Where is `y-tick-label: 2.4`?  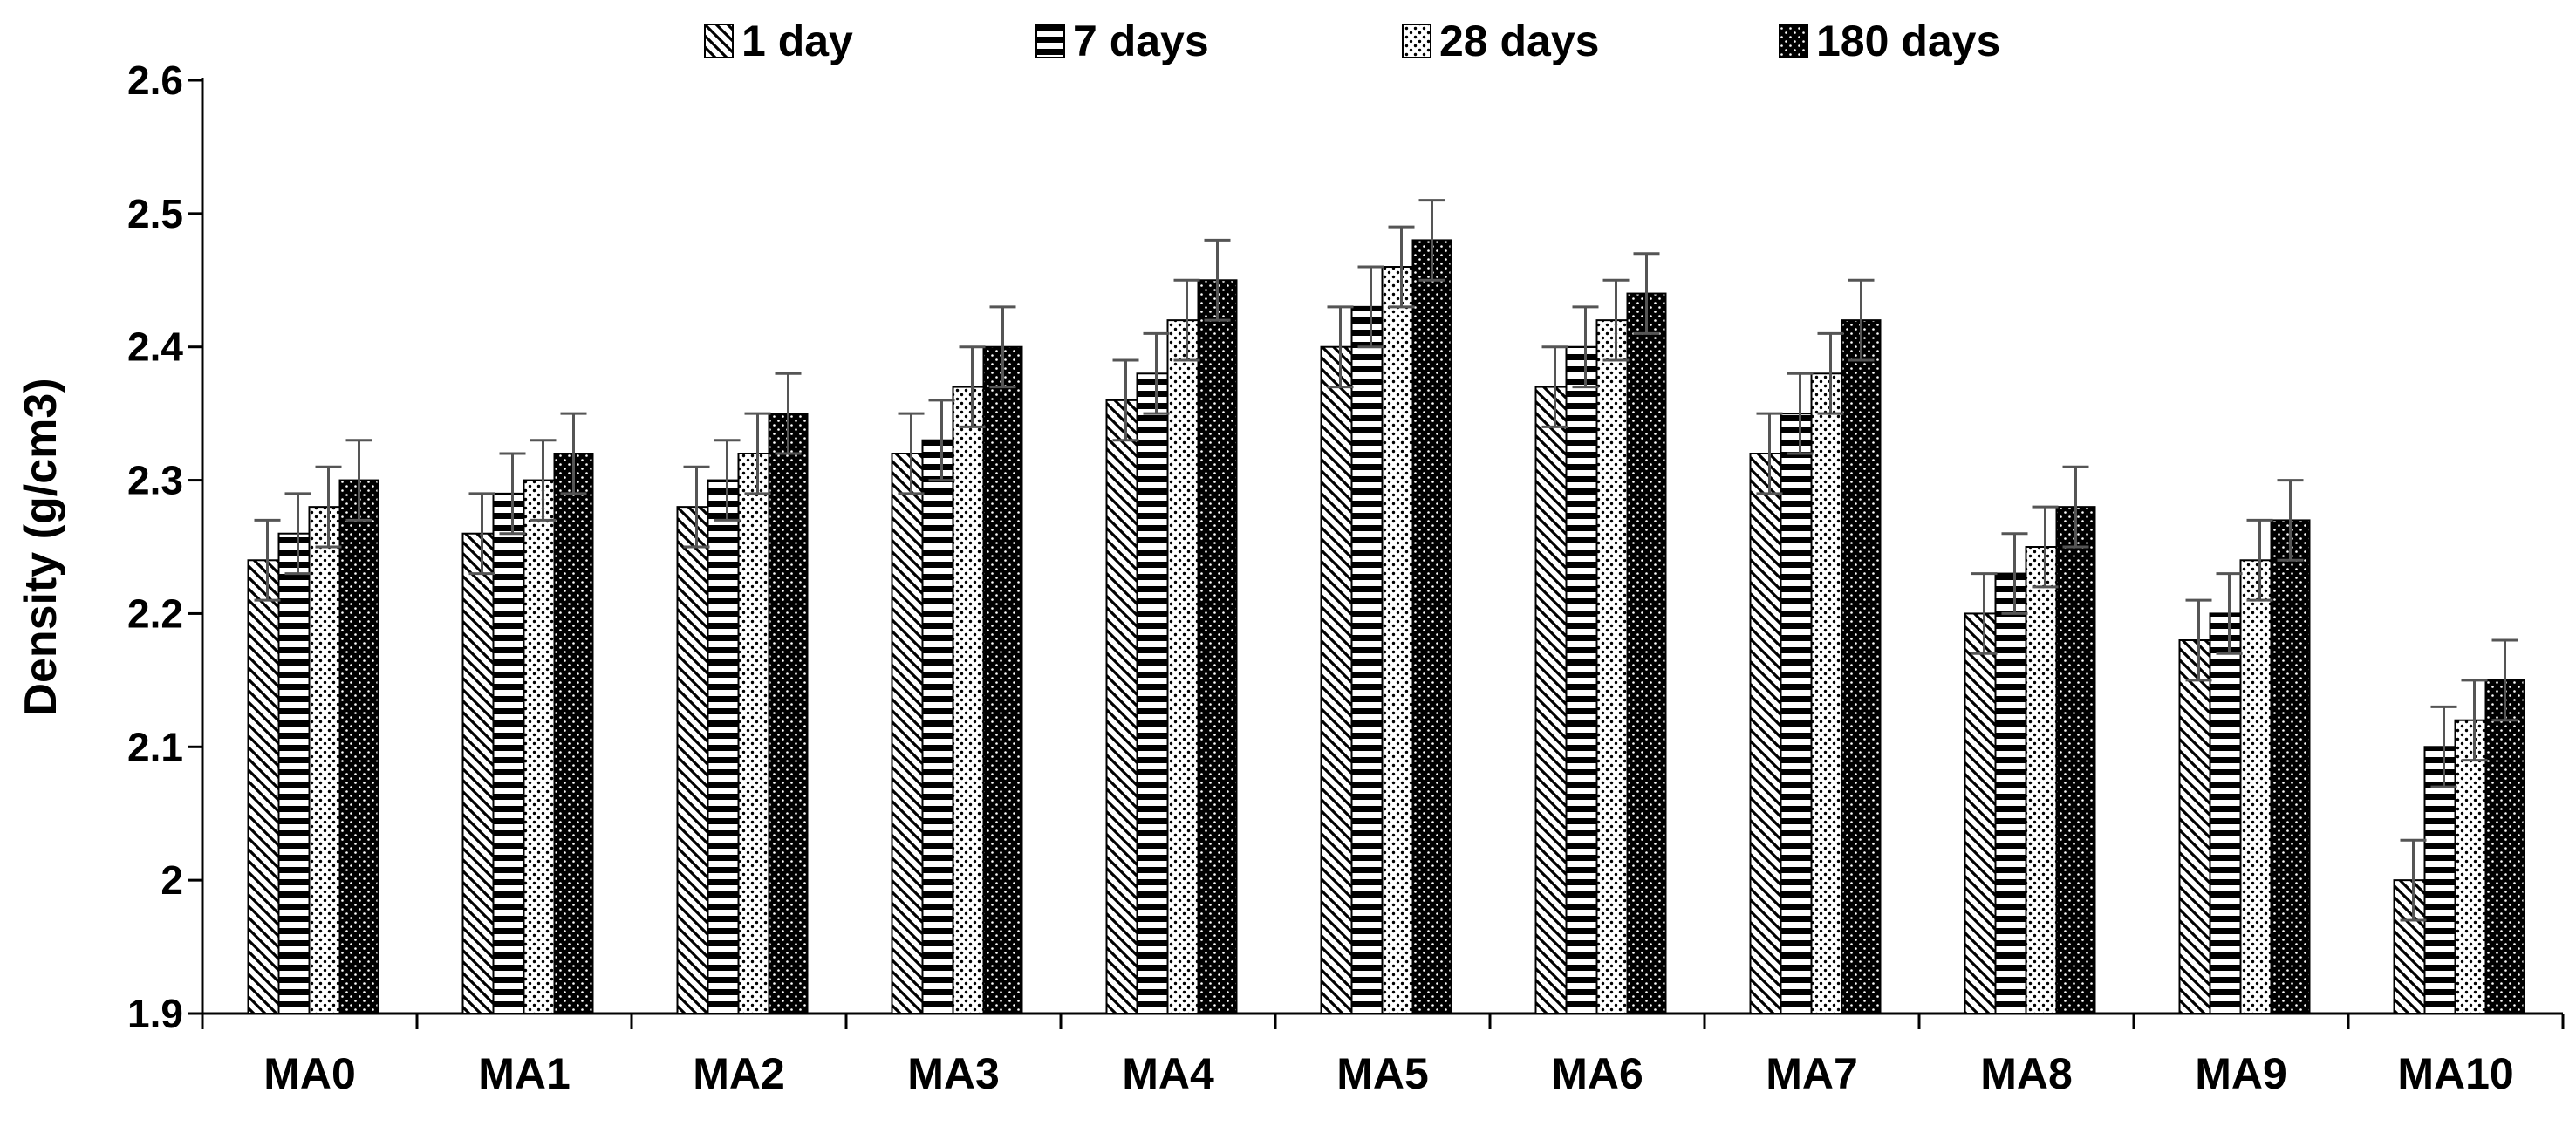 y-tick-label: 2.4 is located at coordinates (155, 347).